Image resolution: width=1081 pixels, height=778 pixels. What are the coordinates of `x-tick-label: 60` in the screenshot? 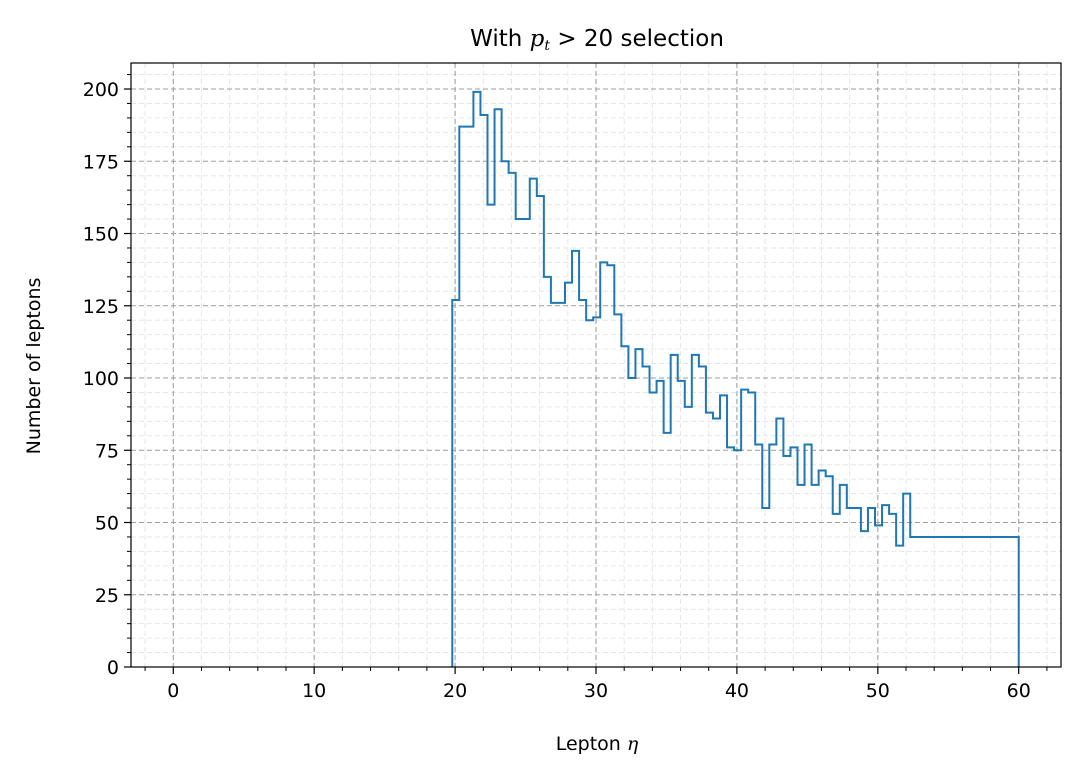 It's located at (1019, 691).